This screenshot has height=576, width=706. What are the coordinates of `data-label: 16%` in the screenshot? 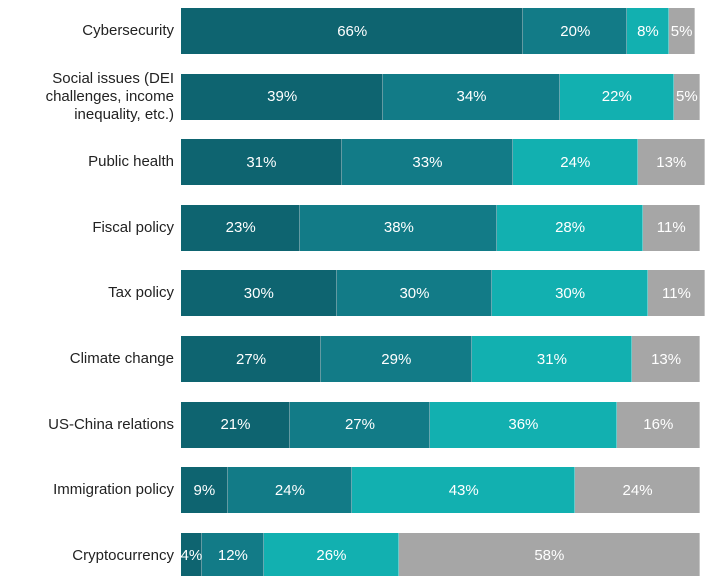 It's located at (658, 425).